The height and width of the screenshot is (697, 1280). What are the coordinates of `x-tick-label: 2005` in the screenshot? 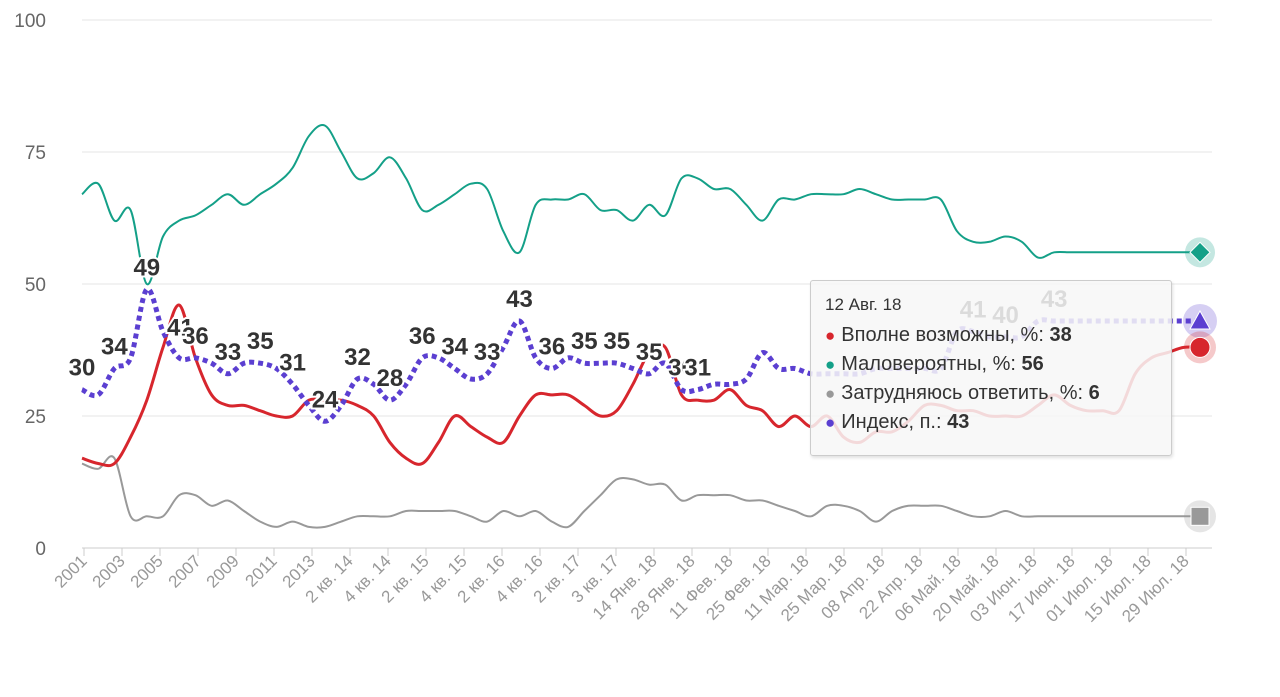 It's located at (147, 571).